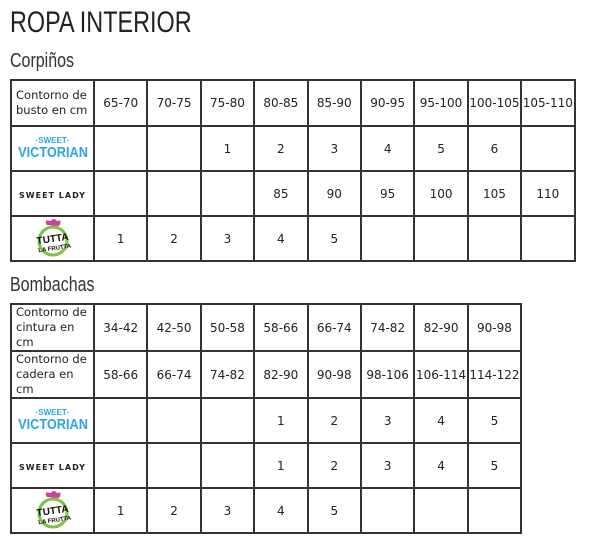  I want to click on size-range-cell: 34-42, so click(120, 327).